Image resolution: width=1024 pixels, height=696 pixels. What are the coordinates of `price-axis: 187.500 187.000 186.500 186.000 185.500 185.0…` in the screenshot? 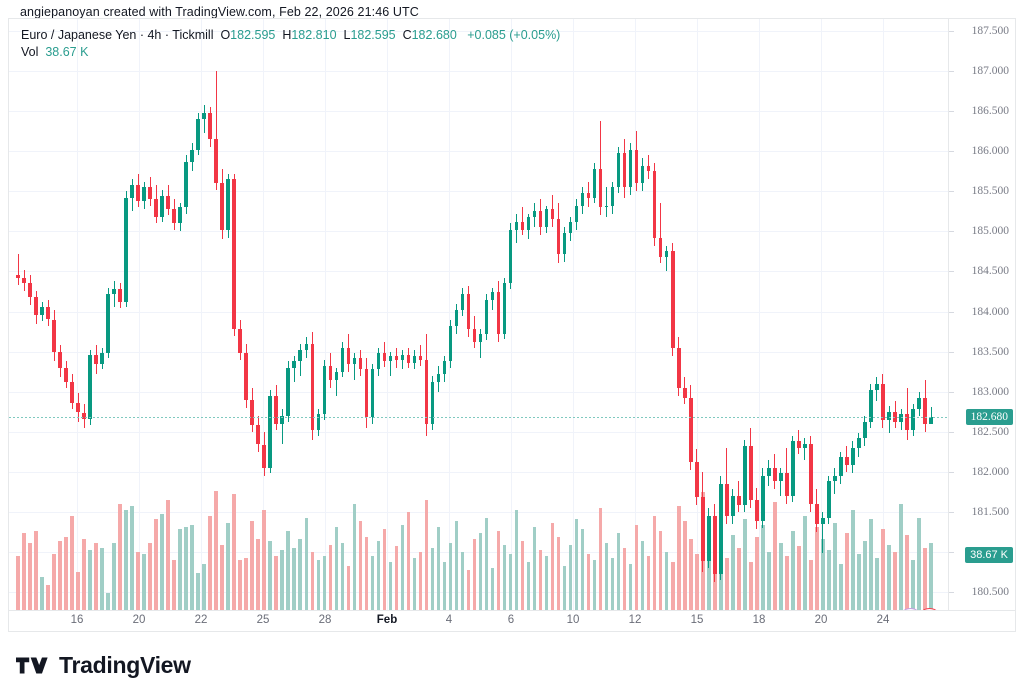 It's located at (981, 315).